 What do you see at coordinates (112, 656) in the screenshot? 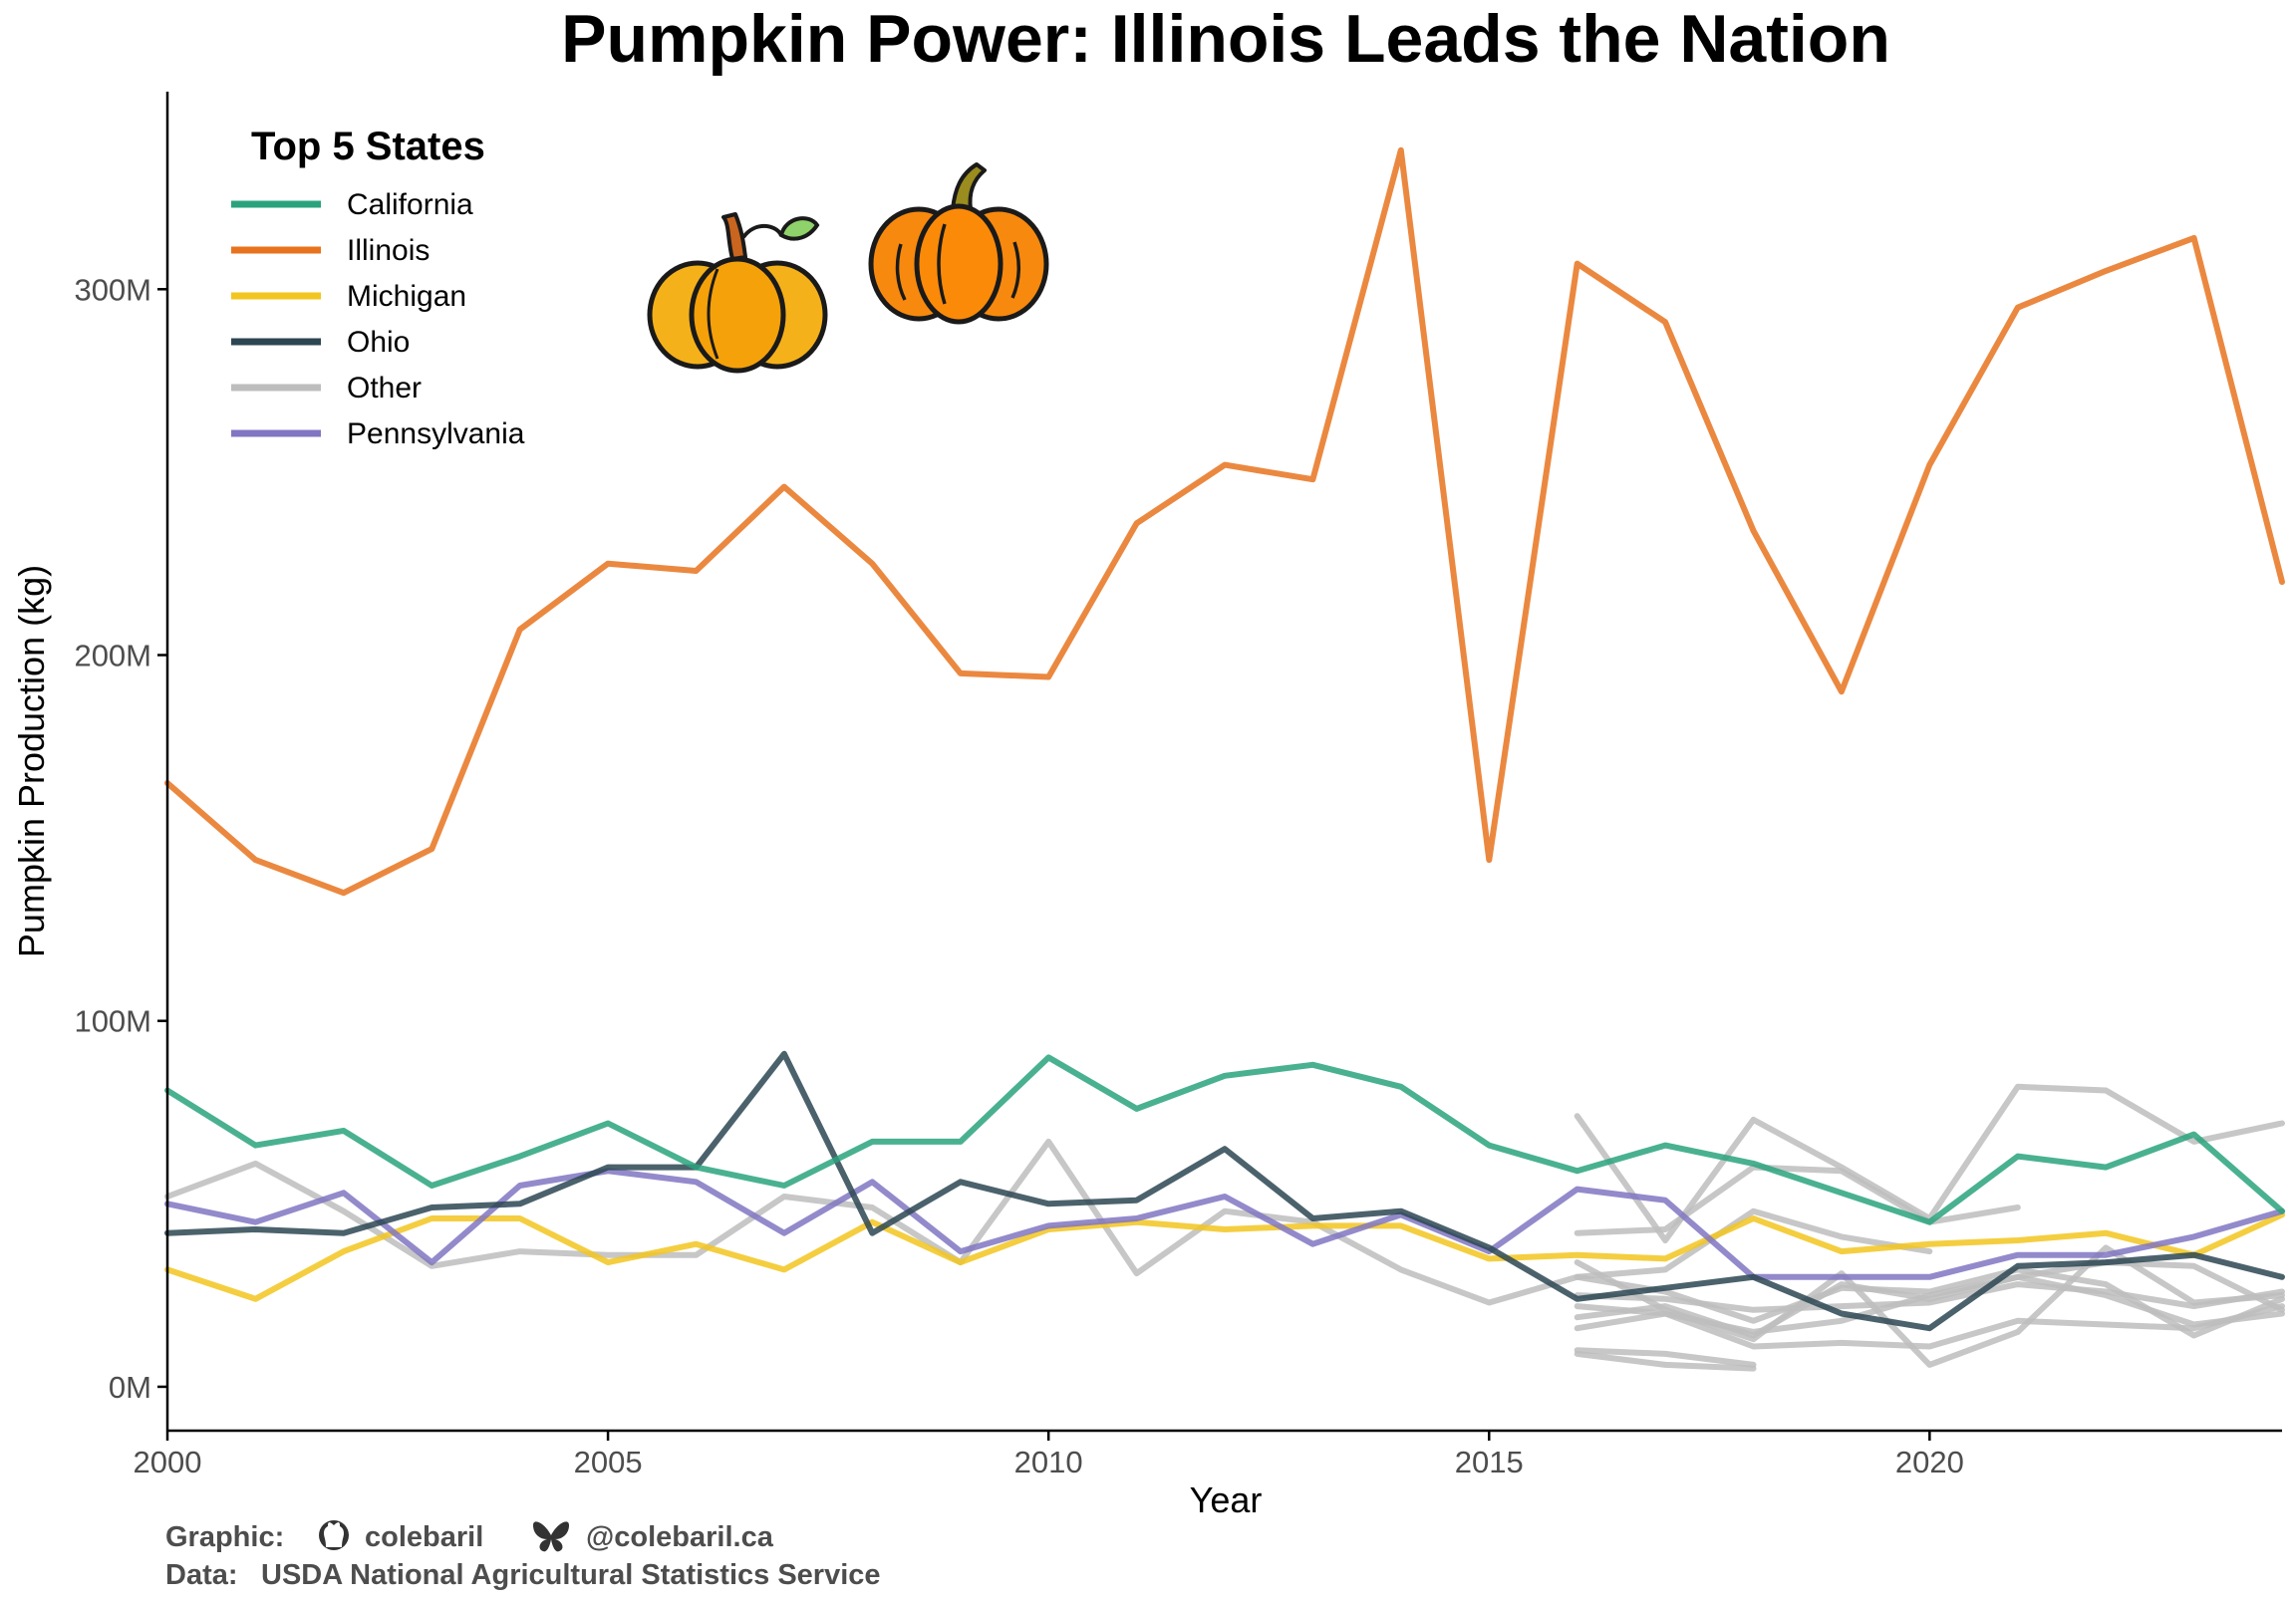
I see `y-tick-label: 200M` at bounding box center [112, 656].